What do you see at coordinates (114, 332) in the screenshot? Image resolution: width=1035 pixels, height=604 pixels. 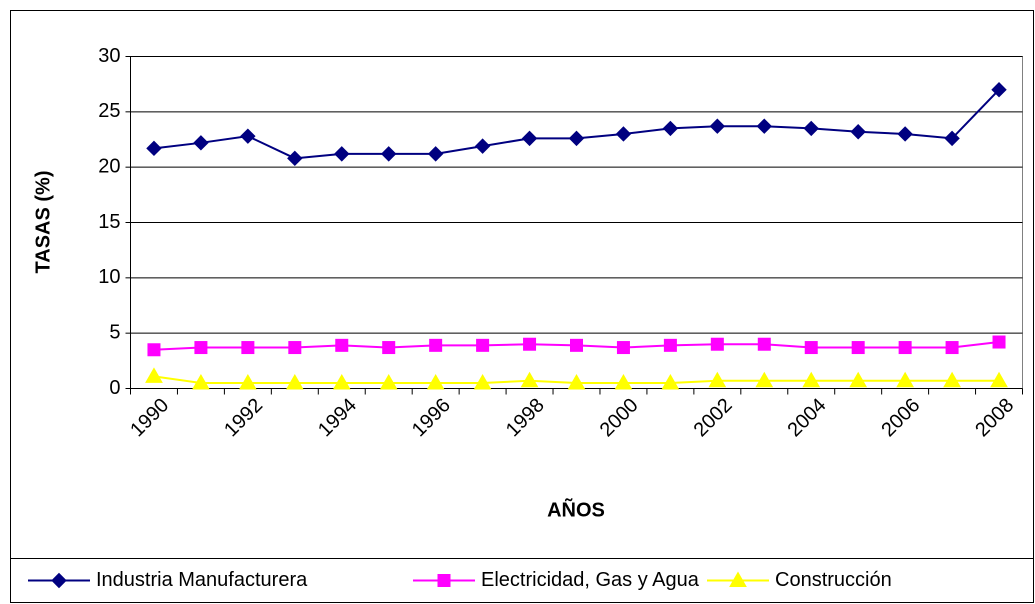 I see `y-tick-label: 5` at bounding box center [114, 332].